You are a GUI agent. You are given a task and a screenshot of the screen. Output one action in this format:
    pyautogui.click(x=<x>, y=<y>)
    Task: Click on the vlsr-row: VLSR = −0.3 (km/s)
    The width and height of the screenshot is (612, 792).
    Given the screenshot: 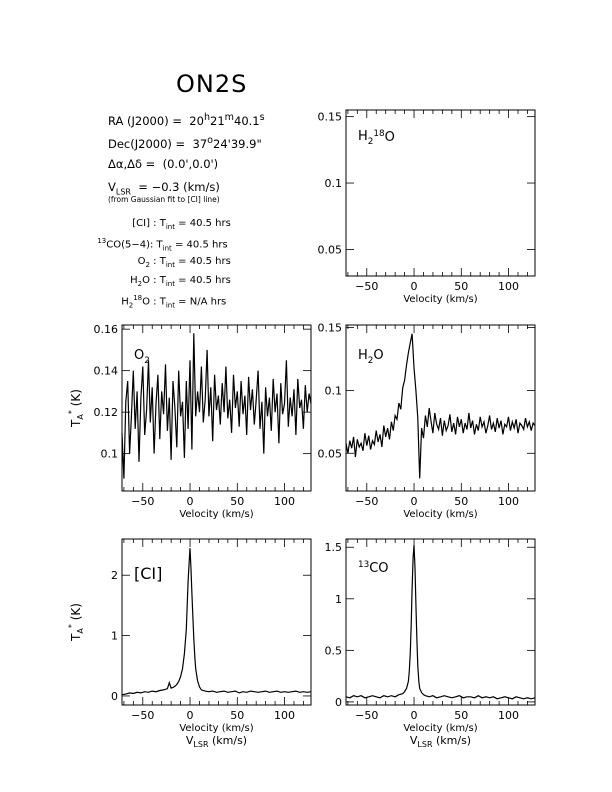 What is the action you would take?
    pyautogui.click(x=164, y=188)
    